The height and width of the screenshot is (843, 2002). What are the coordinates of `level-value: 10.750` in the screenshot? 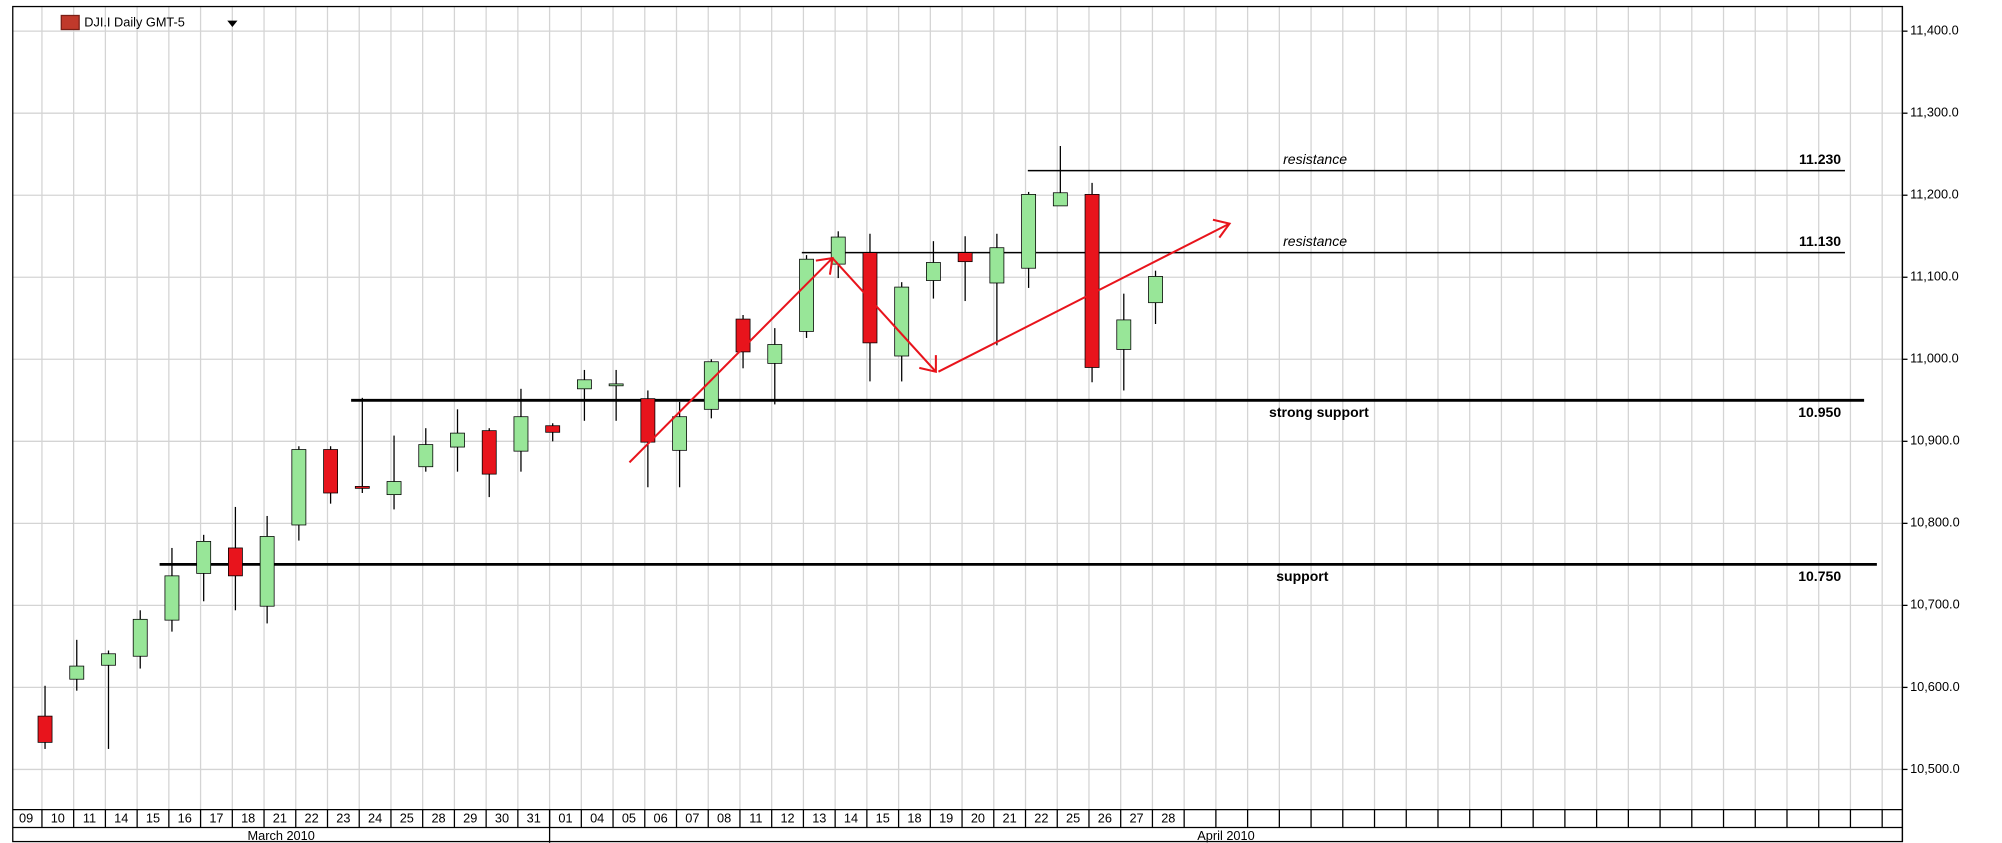 It's located at (1819, 576).